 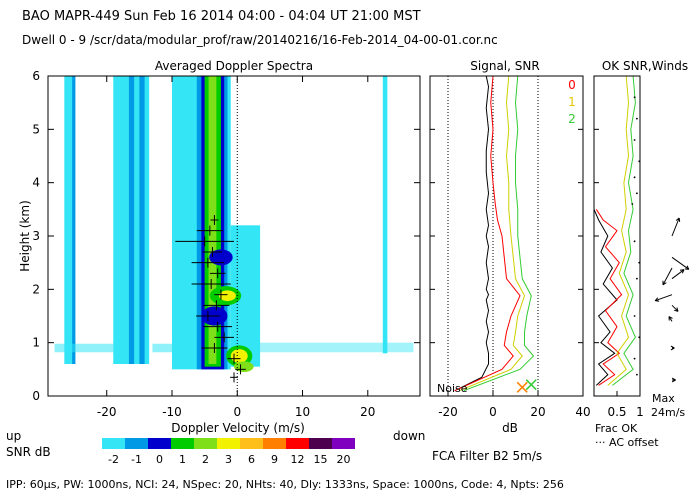 What do you see at coordinates (627, 442) in the screenshot?
I see `okfrac-note-ac-offset: ··· AC offset` at bounding box center [627, 442].